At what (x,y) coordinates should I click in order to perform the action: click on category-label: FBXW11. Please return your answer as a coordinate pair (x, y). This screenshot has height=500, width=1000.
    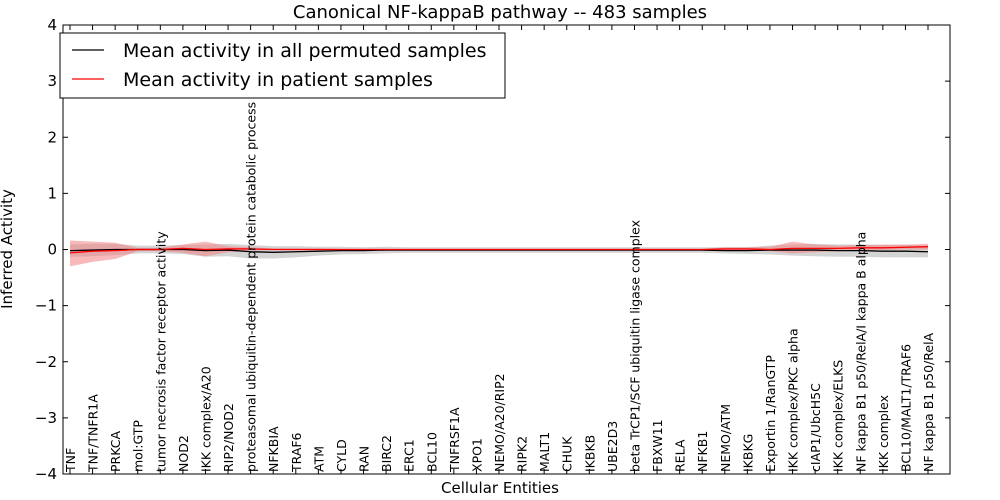
    Looking at the image, I should click on (657, 445).